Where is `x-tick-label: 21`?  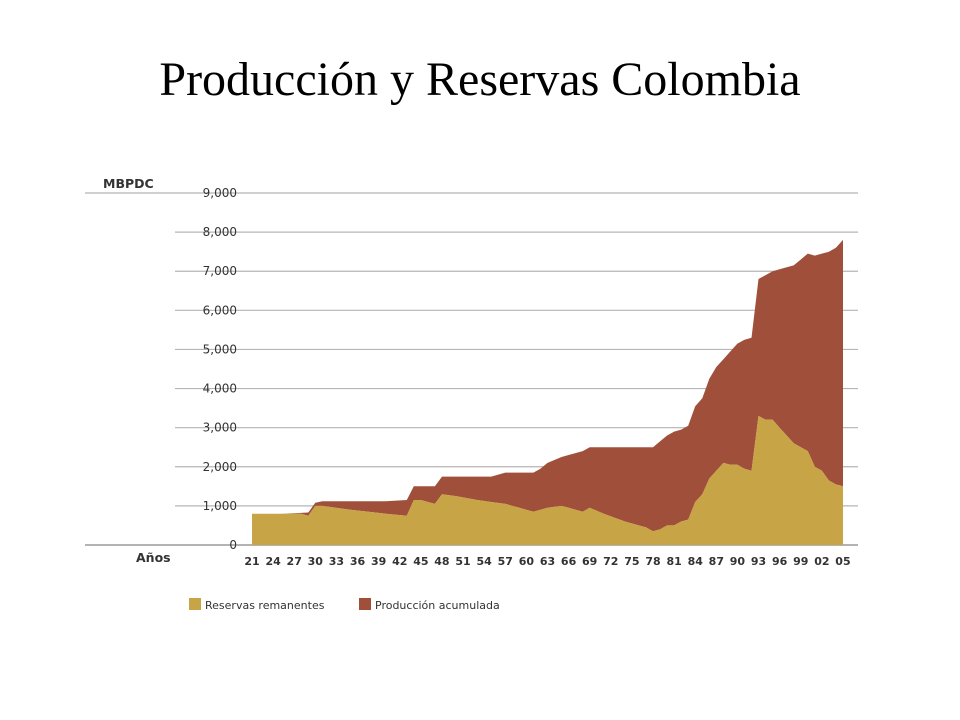
x-tick-label: 21 is located at coordinates (251, 561).